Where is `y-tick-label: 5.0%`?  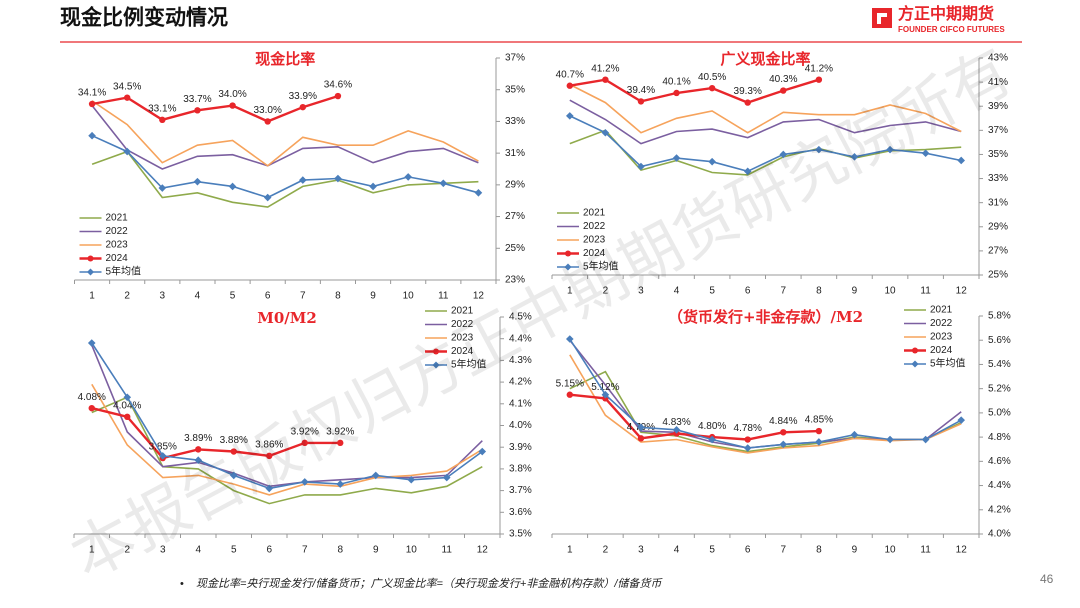
y-tick-label: 5.0% is located at coordinates (999, 413).